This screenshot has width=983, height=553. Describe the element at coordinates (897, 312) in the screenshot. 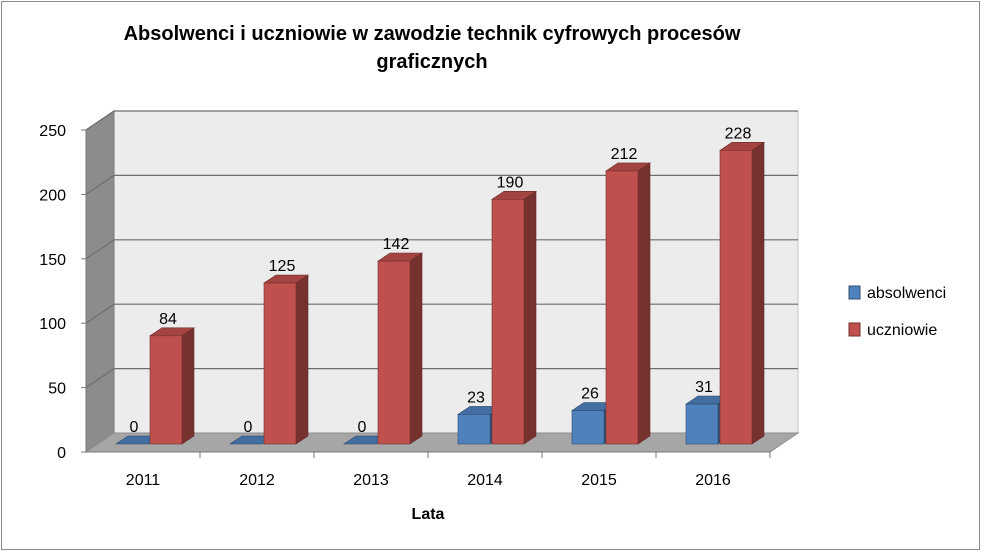

I see `legend: absolwenci uczniowie` at that location.